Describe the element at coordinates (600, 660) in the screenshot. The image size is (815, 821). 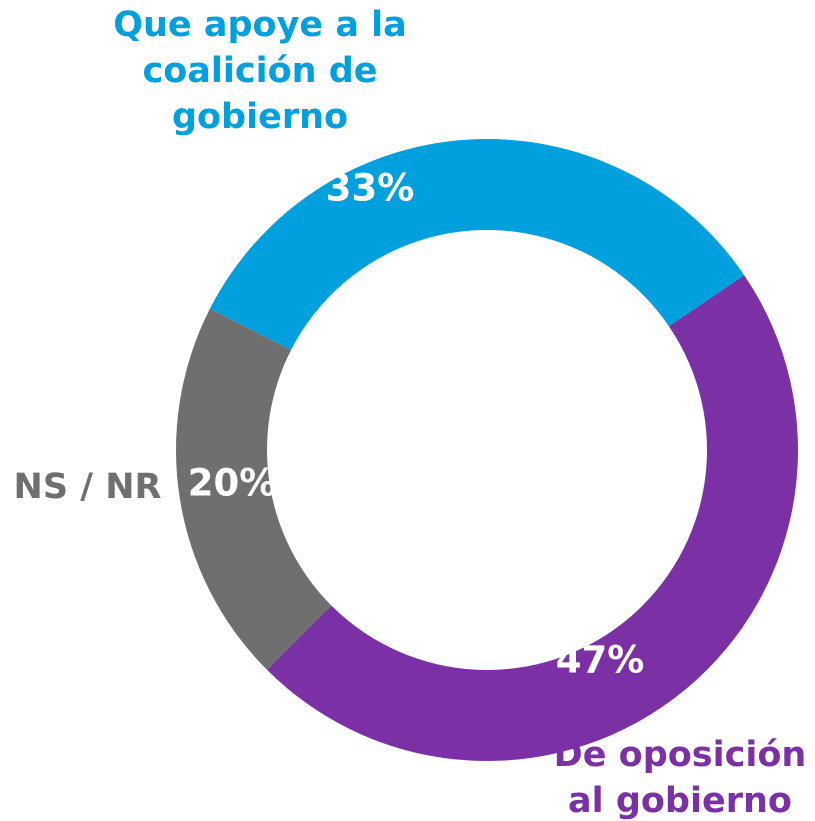
I see `value-label: 47%` at that location.